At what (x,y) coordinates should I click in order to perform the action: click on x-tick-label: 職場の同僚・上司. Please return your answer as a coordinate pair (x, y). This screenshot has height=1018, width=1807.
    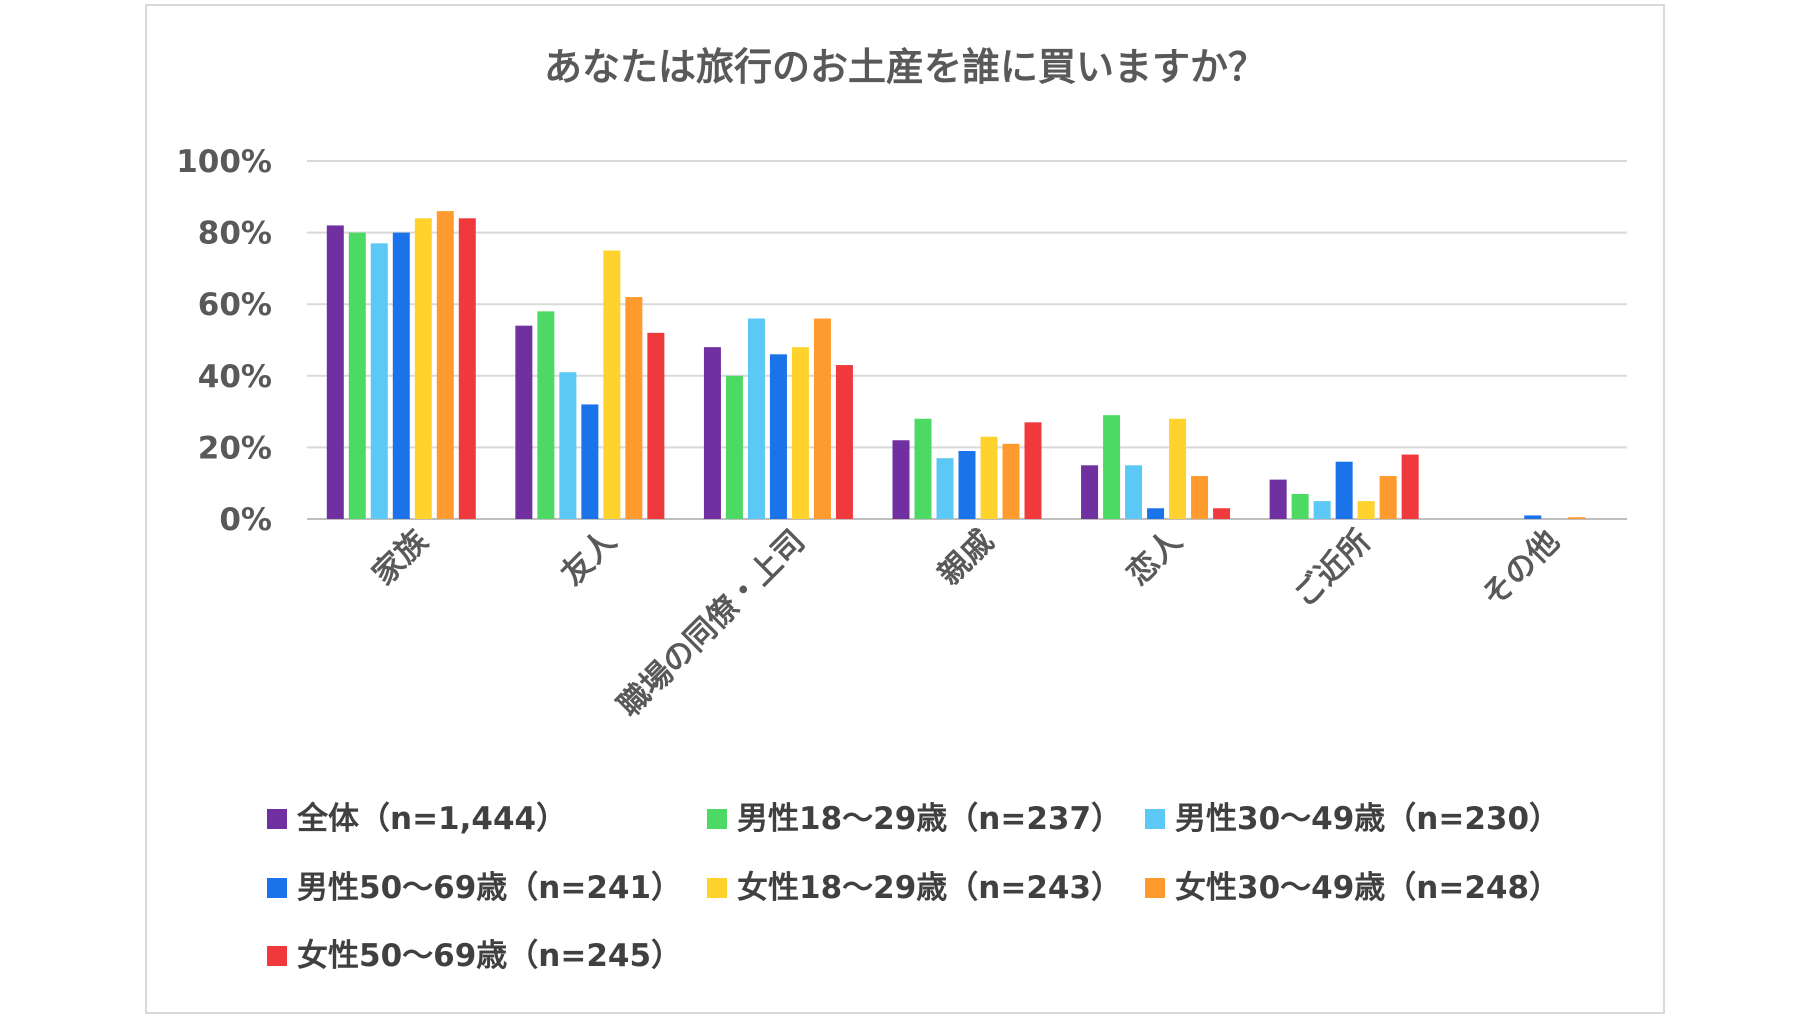
    Looking at the image, I should click on (711, 623).